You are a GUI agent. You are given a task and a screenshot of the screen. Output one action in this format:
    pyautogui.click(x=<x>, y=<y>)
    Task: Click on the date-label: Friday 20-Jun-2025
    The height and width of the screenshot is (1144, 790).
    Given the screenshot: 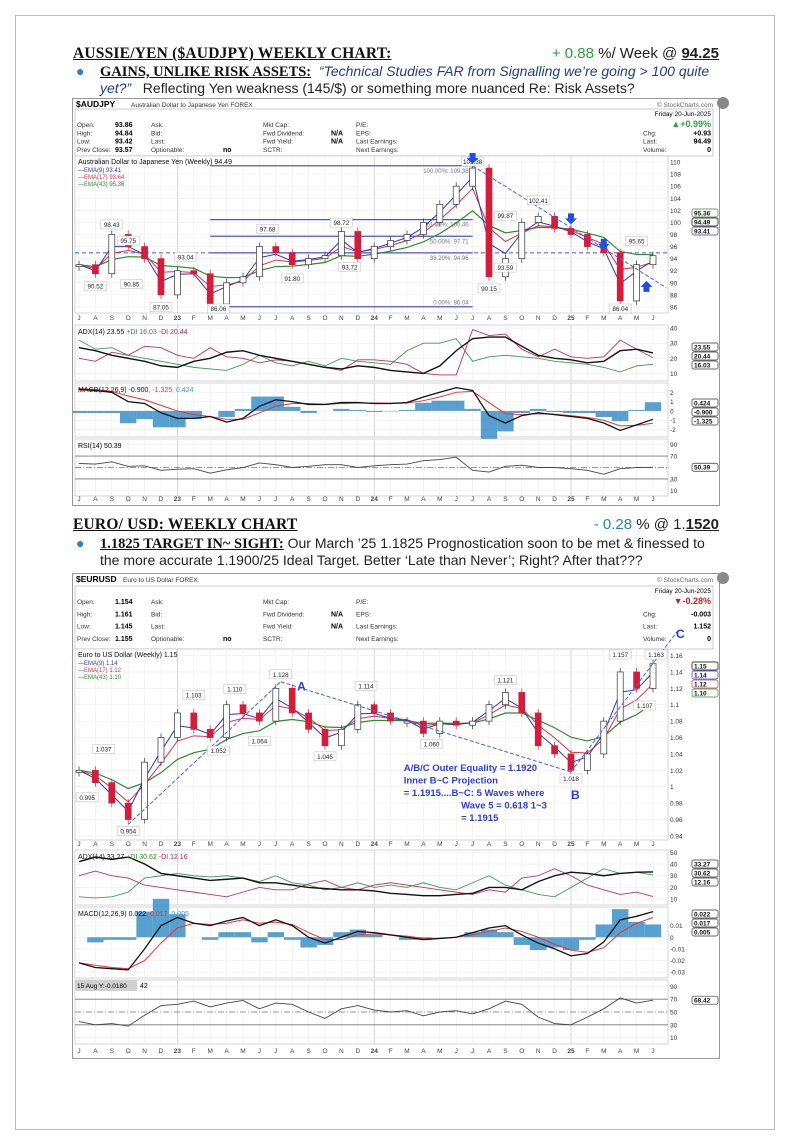 What is the action you would take?
    pyautogui.click(x=683, y=591)
    